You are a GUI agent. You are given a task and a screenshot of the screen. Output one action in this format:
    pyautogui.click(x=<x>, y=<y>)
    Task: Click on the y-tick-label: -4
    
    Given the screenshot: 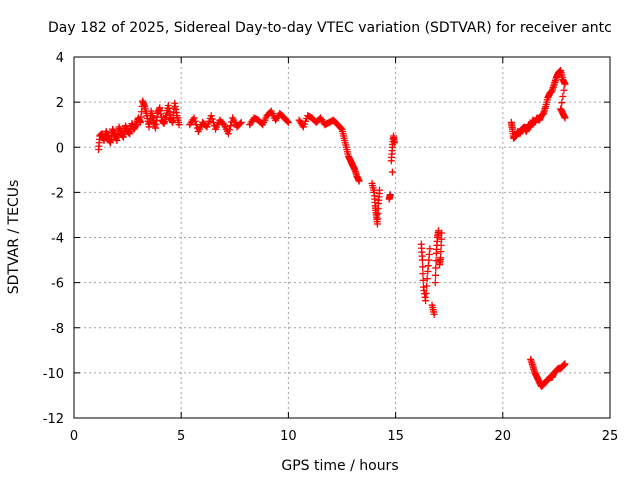 What is the action you would take?
    pyautogui.click(x=57, y=239)
    